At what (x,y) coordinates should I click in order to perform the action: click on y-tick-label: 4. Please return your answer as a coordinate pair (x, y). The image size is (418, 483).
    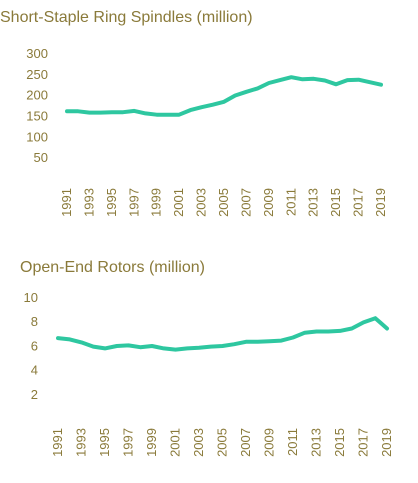
    Looking at the image, I should click on (34, 370).